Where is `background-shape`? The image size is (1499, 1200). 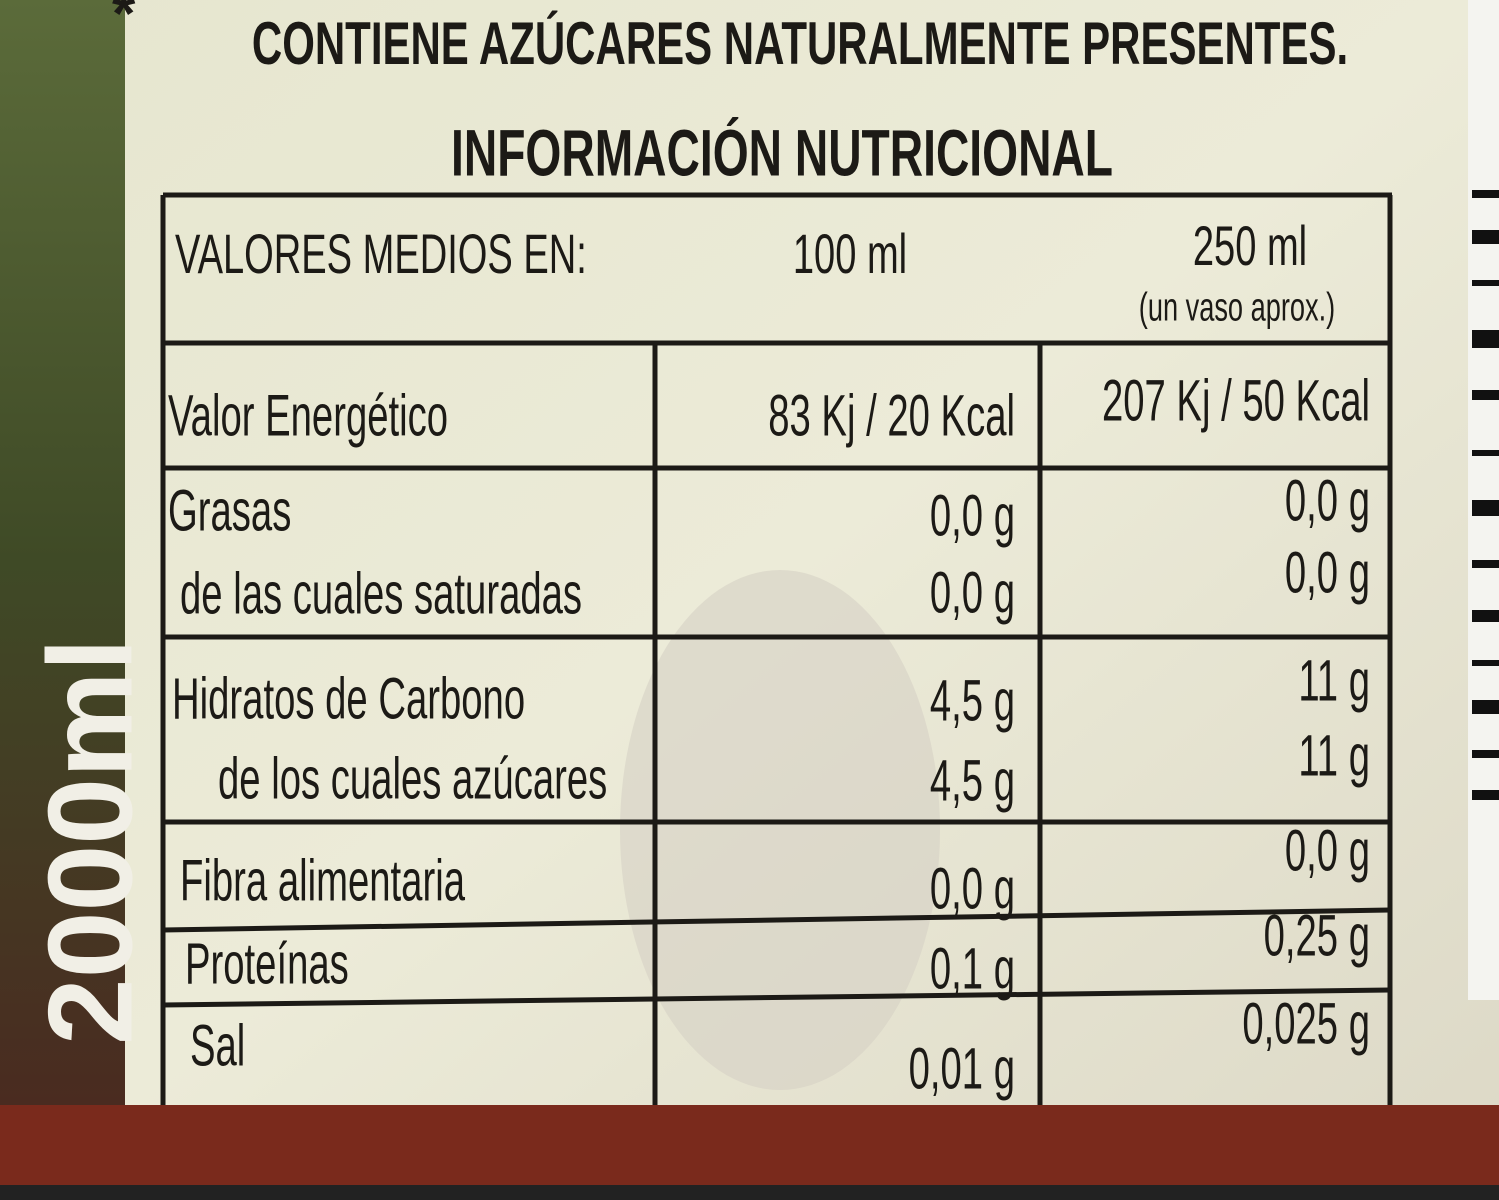 background-shape is located at coordinates (780, 830).